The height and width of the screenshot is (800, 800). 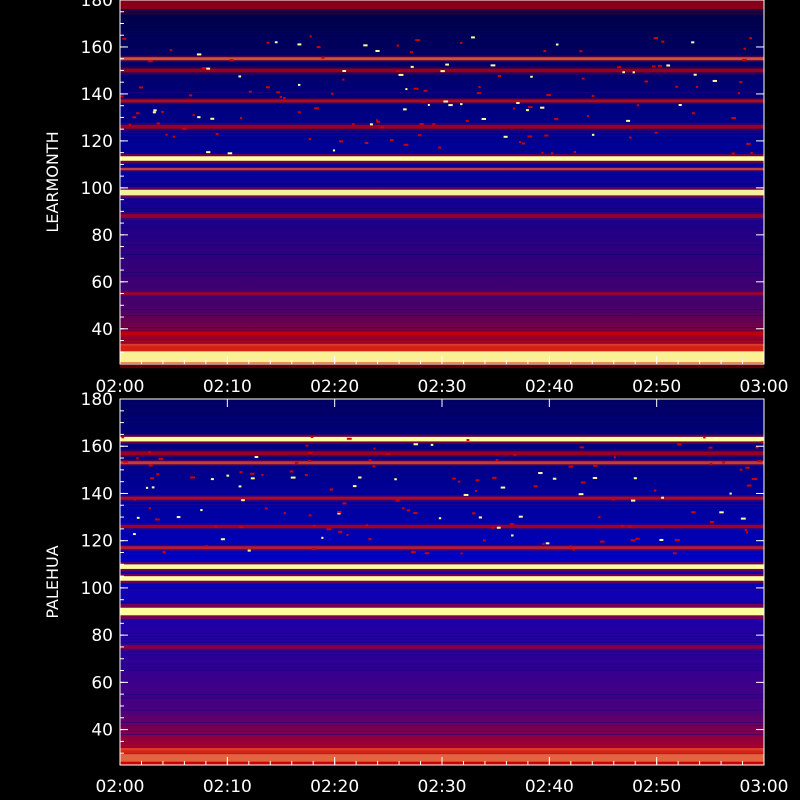 What do you see at coordinates (549, 787) in the screenshot?
I see `x-tick-label: 02:40` at bounding box center [549, 787].